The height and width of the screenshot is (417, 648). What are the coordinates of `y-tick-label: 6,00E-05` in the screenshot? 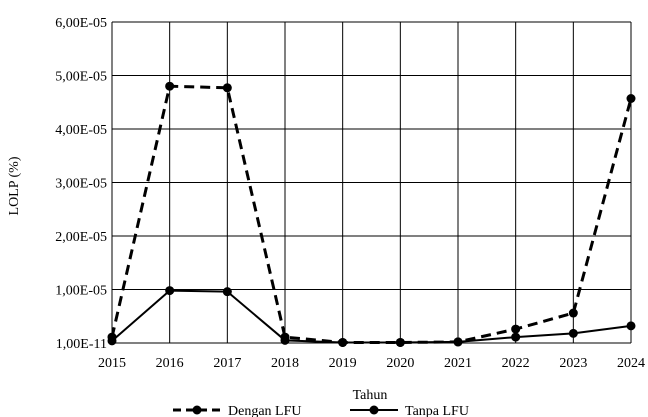 It's located at (81, 23).